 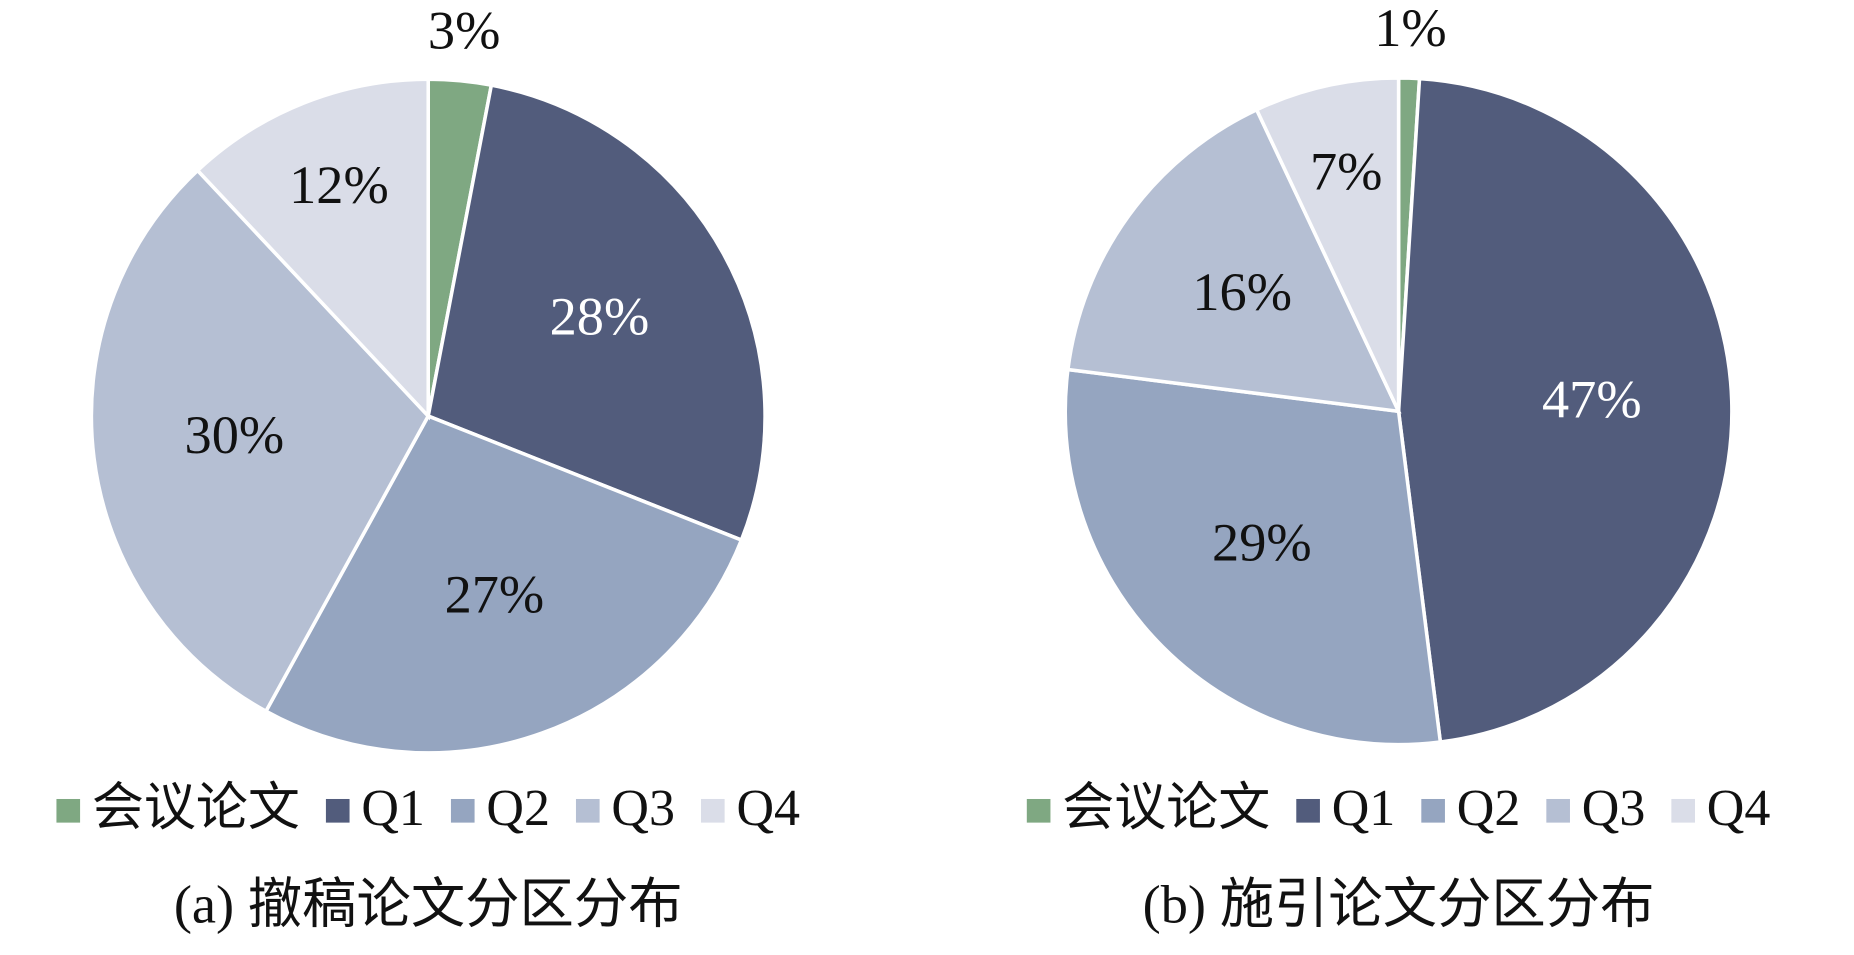 I want to click on chart-caption: (b) 施引论文分区分布, so click(x=1399, y=905).